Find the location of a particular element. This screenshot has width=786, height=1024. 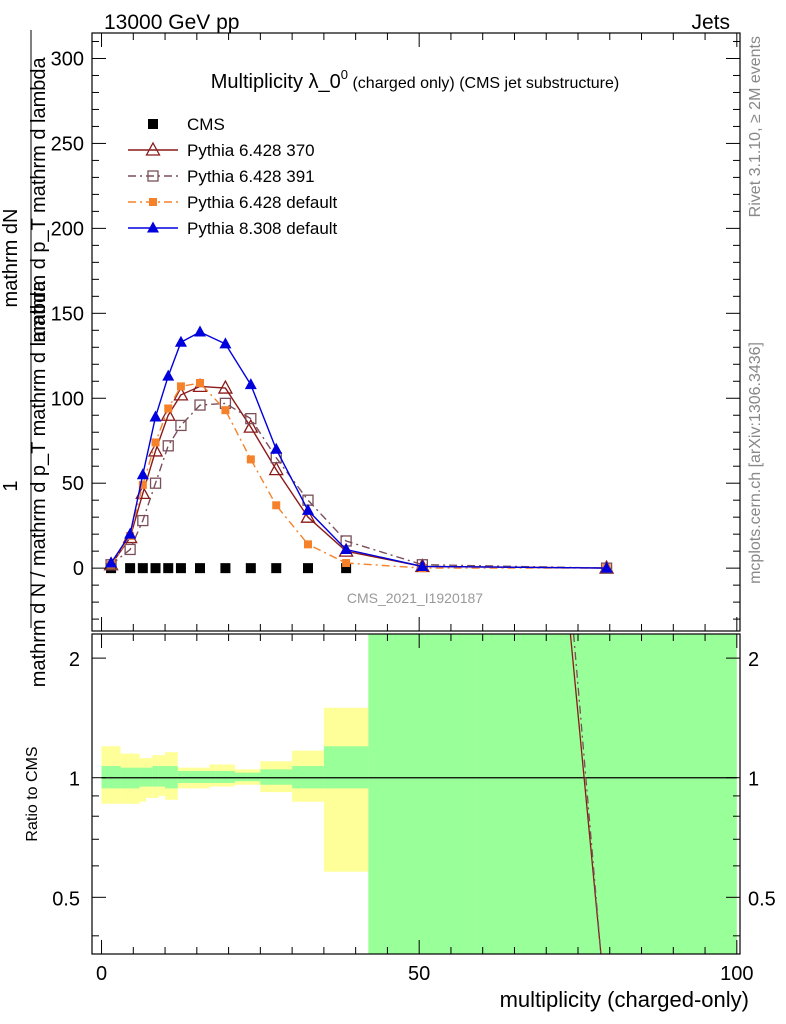

ratio-y-tick-label: 2 is located at coordinates (74, 660).